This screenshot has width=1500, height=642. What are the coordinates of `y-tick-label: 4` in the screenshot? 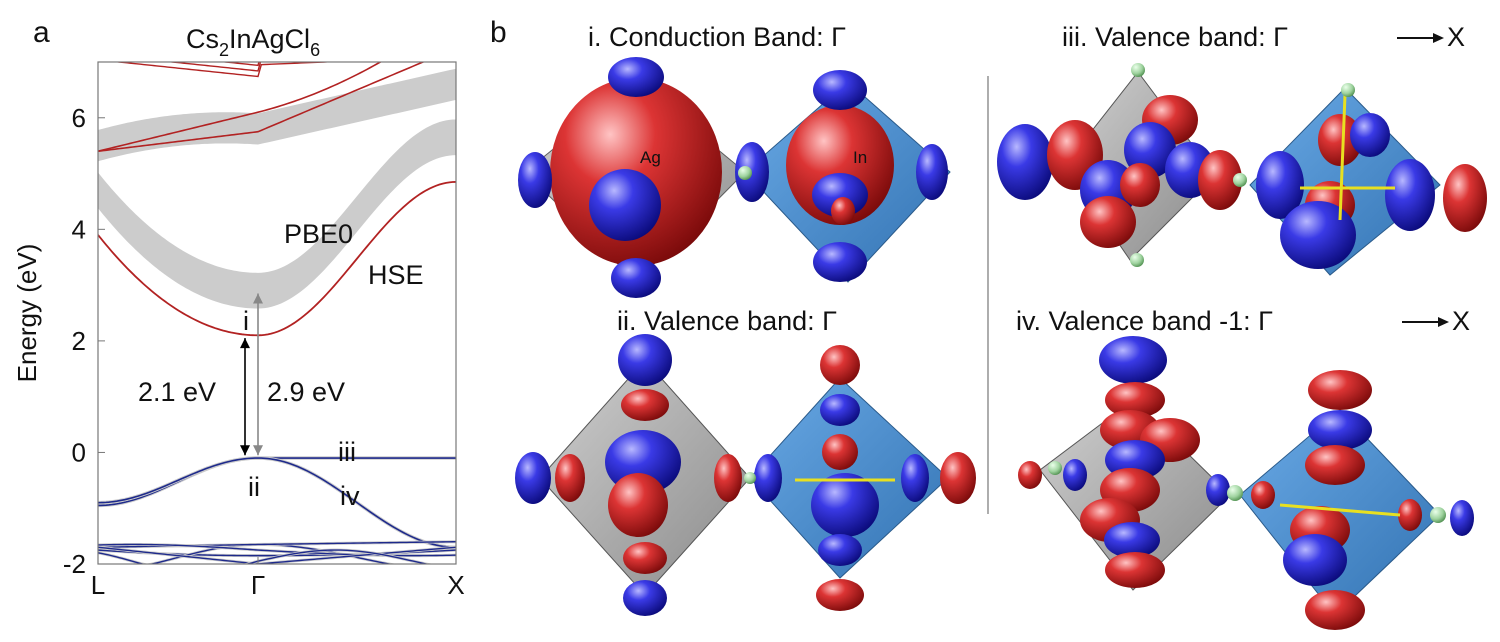 It's located at (79, 229).